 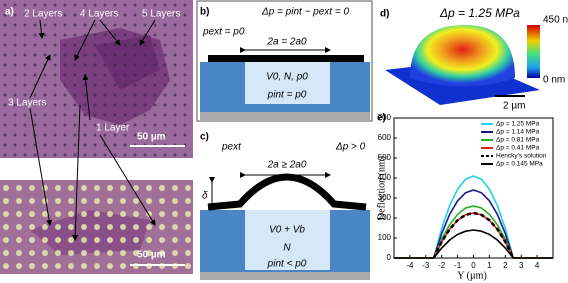 I want to click on cavity-label: pint = p0, so click(x=287, y=95).